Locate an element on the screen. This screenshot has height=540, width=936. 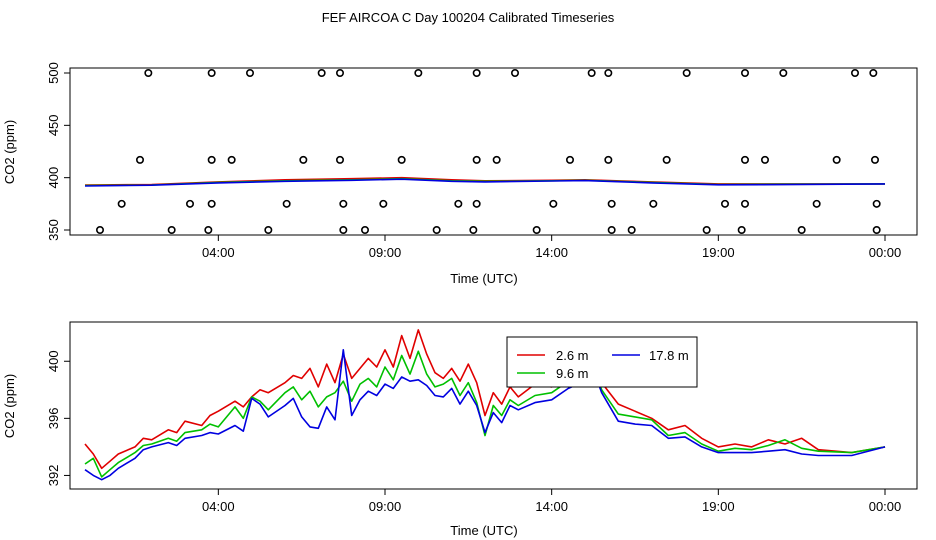
legend-box is located at coordinates (602, 362).